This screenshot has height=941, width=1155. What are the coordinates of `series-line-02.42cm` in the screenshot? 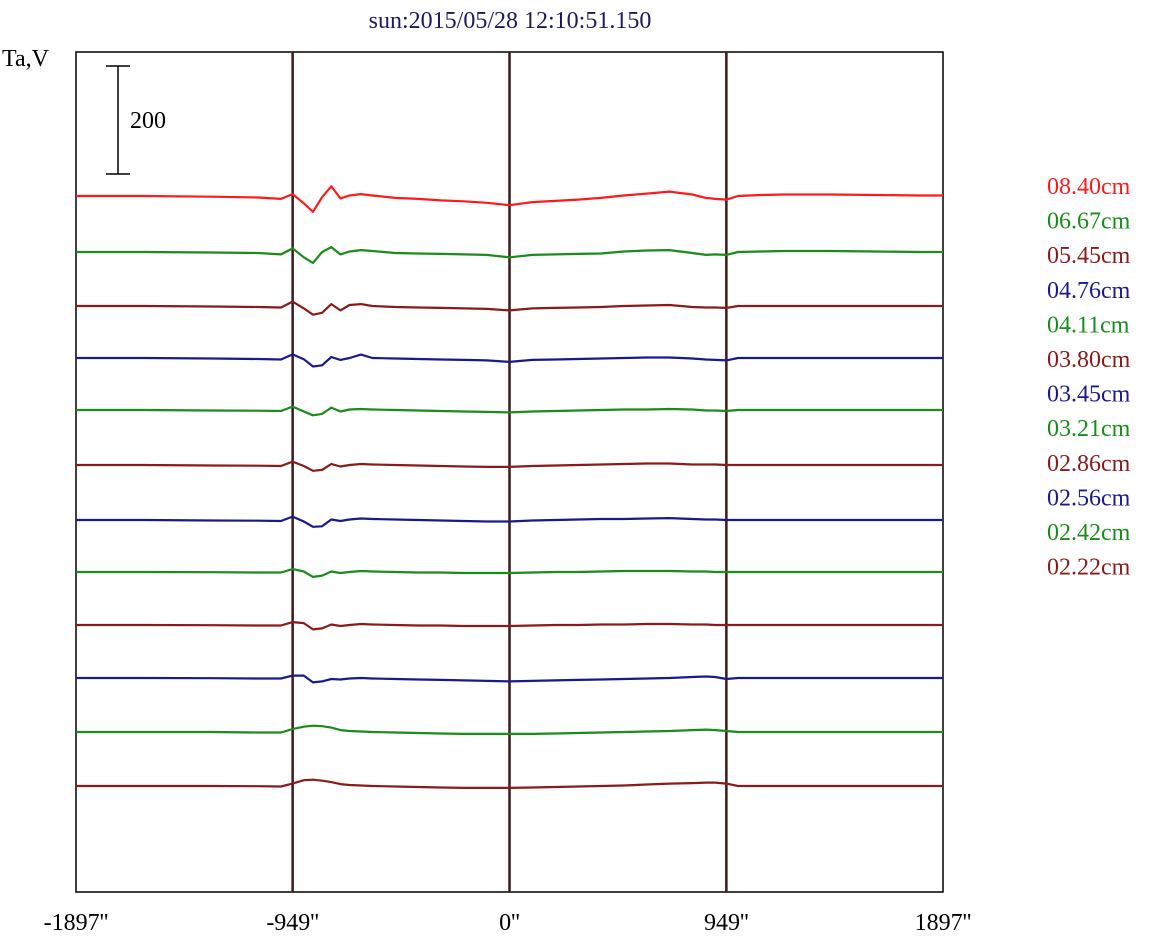 It's located at (509, 729).